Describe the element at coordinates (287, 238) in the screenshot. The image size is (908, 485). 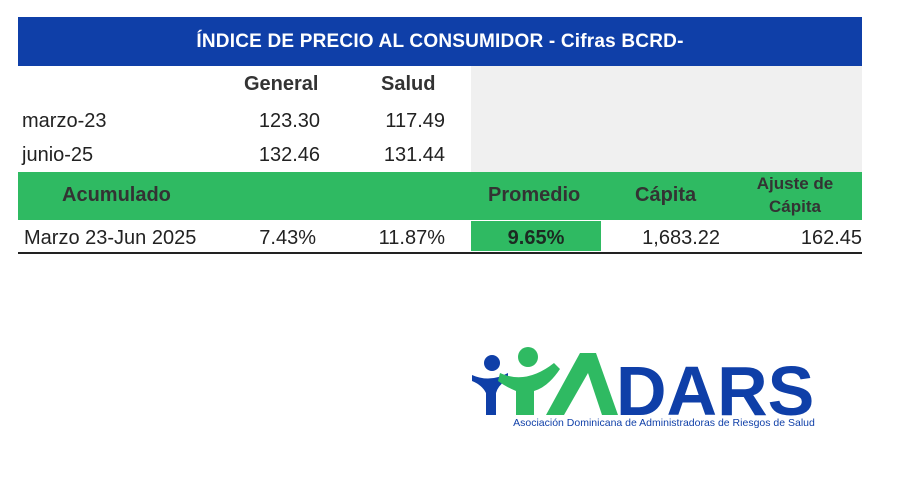
I see `summary-row-general: 7.43%` at that location.